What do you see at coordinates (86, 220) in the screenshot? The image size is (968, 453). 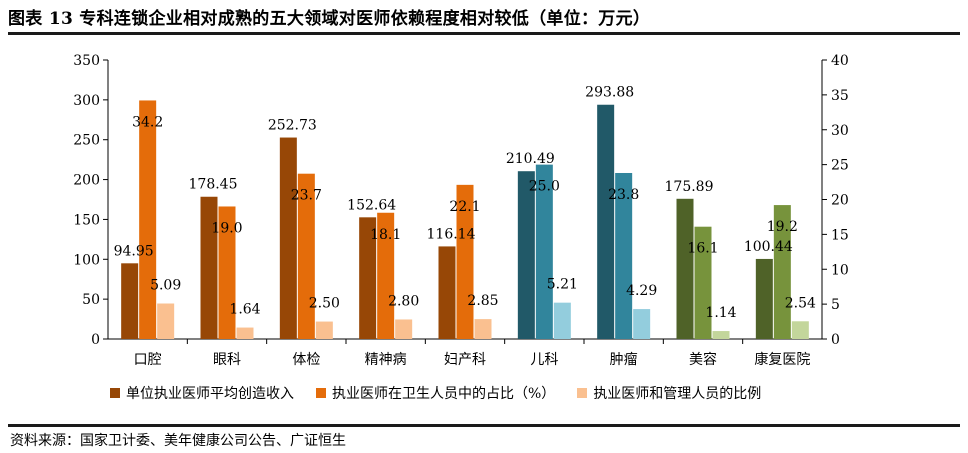 I see `left-tick-label: 150` at bounding box center [86, 220].